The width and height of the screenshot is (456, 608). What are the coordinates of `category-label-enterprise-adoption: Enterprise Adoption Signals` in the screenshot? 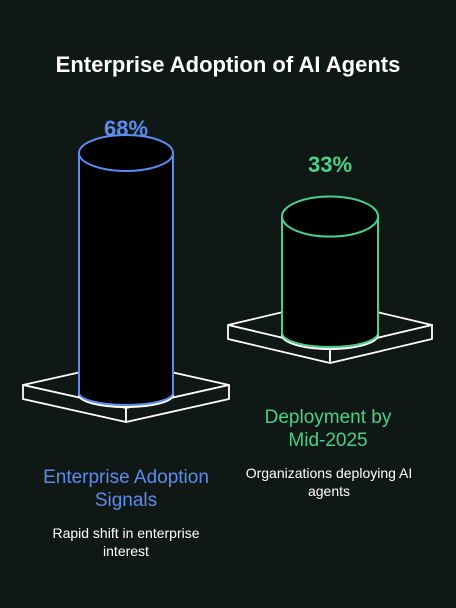 It's located at (126, 489).